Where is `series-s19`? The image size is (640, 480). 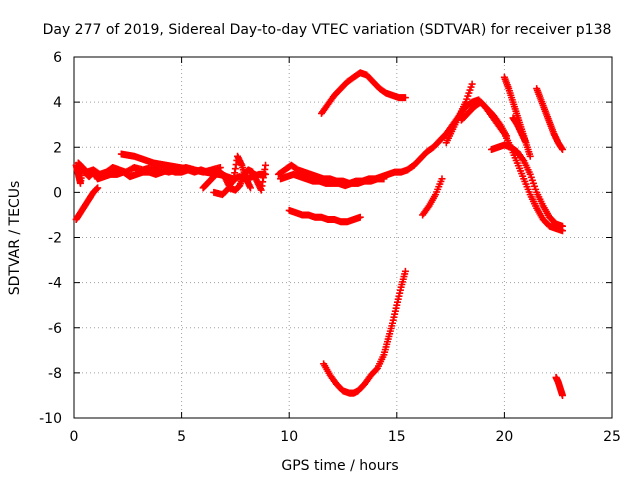 series-s19 is located at coordinates (550, 119).